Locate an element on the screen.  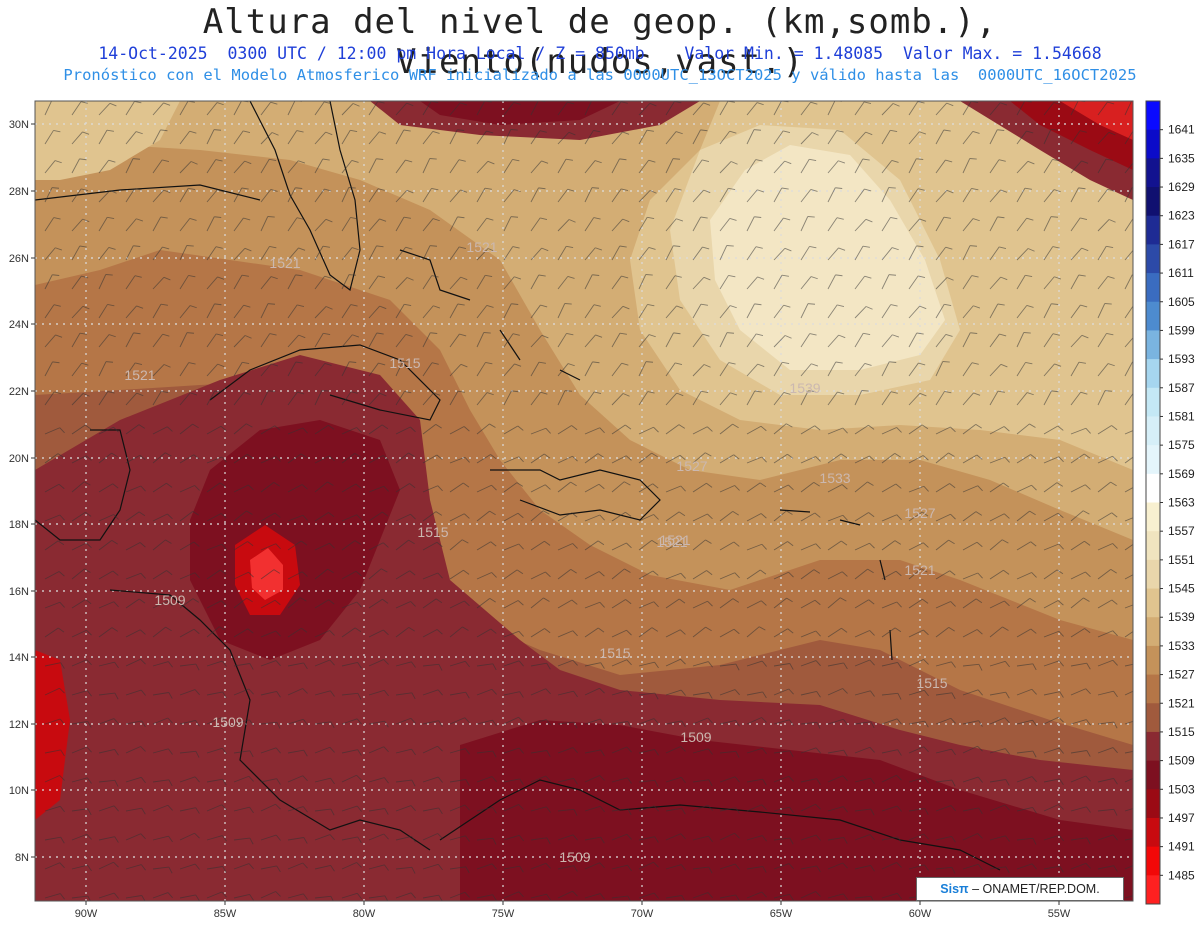
contour-label: 1533 is located at coordinates (834, 478).